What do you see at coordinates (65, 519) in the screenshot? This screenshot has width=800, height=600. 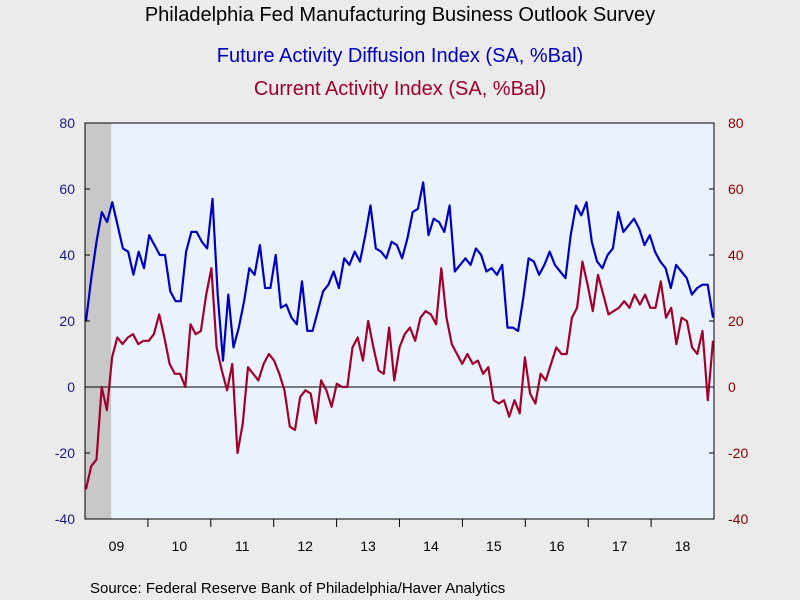 I see `left-tick-label: -40` at bounding box center [65, 519].